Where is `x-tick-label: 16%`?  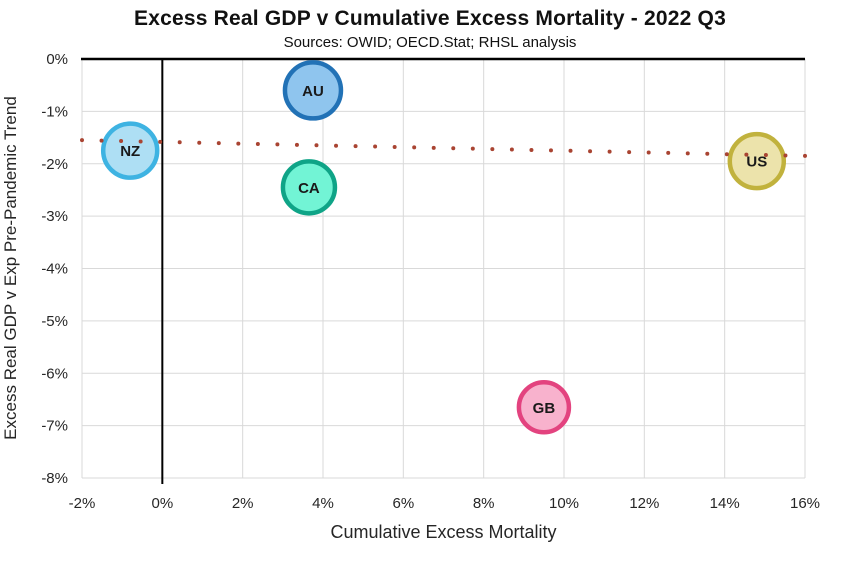
x-tick-label: 16% is located at coordinates (805, 503).